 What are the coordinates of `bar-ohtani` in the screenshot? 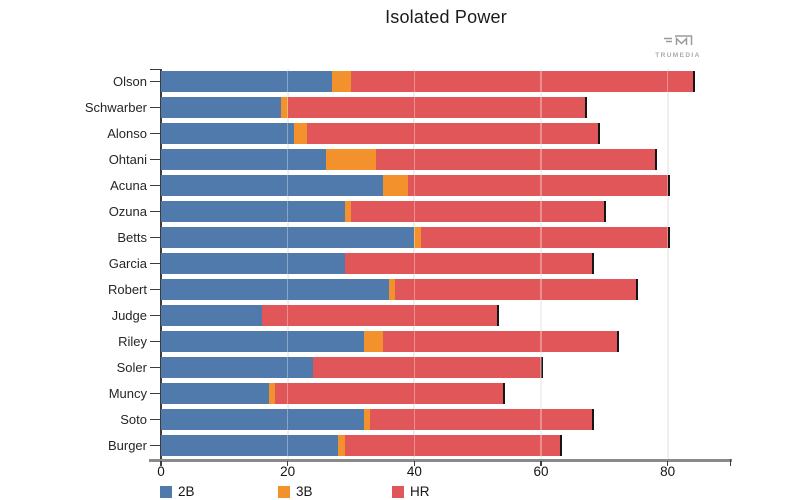 It's located at (409, 159).